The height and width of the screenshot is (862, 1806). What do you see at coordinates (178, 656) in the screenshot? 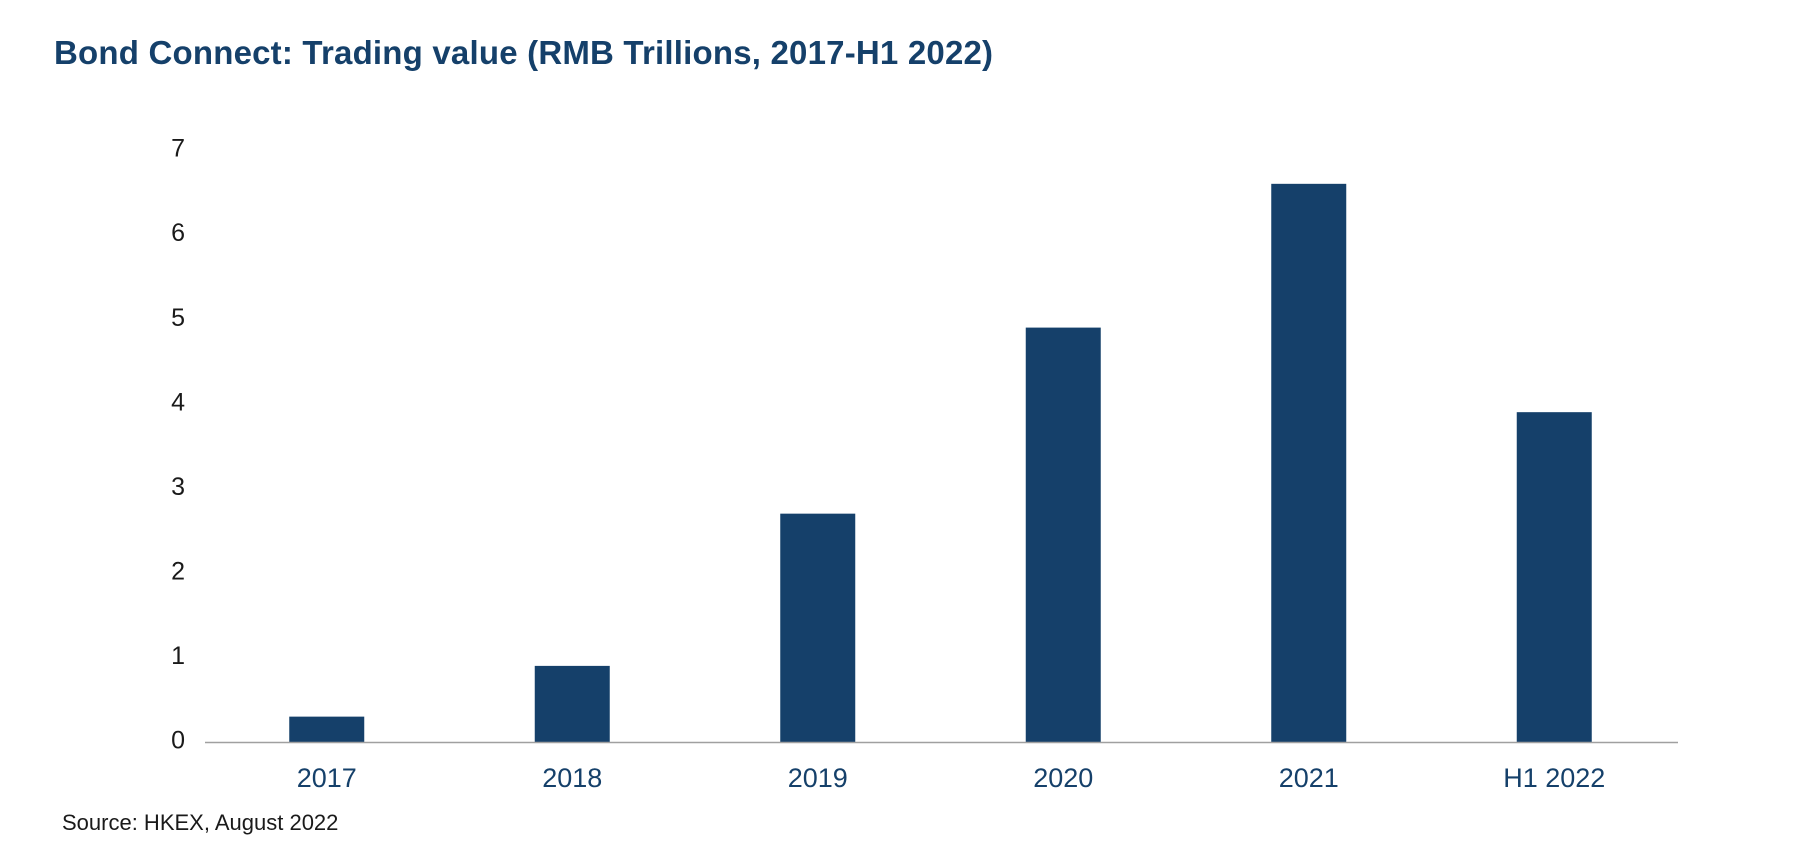
I see `y-tick-label: 1` at bounding box center [178, 656].